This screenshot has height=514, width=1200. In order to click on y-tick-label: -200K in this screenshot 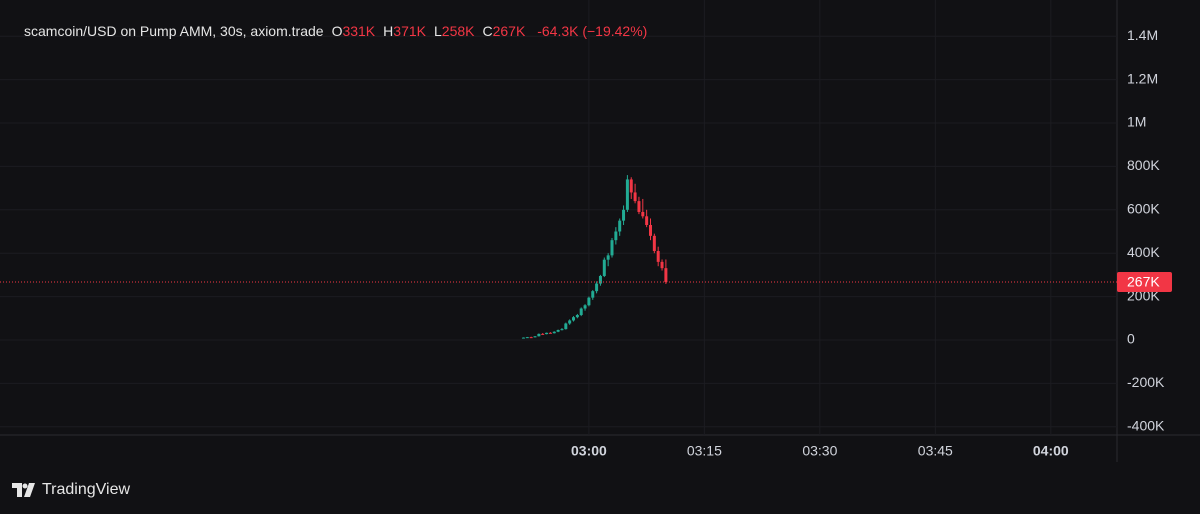, I will do `click(1146, 382)`.